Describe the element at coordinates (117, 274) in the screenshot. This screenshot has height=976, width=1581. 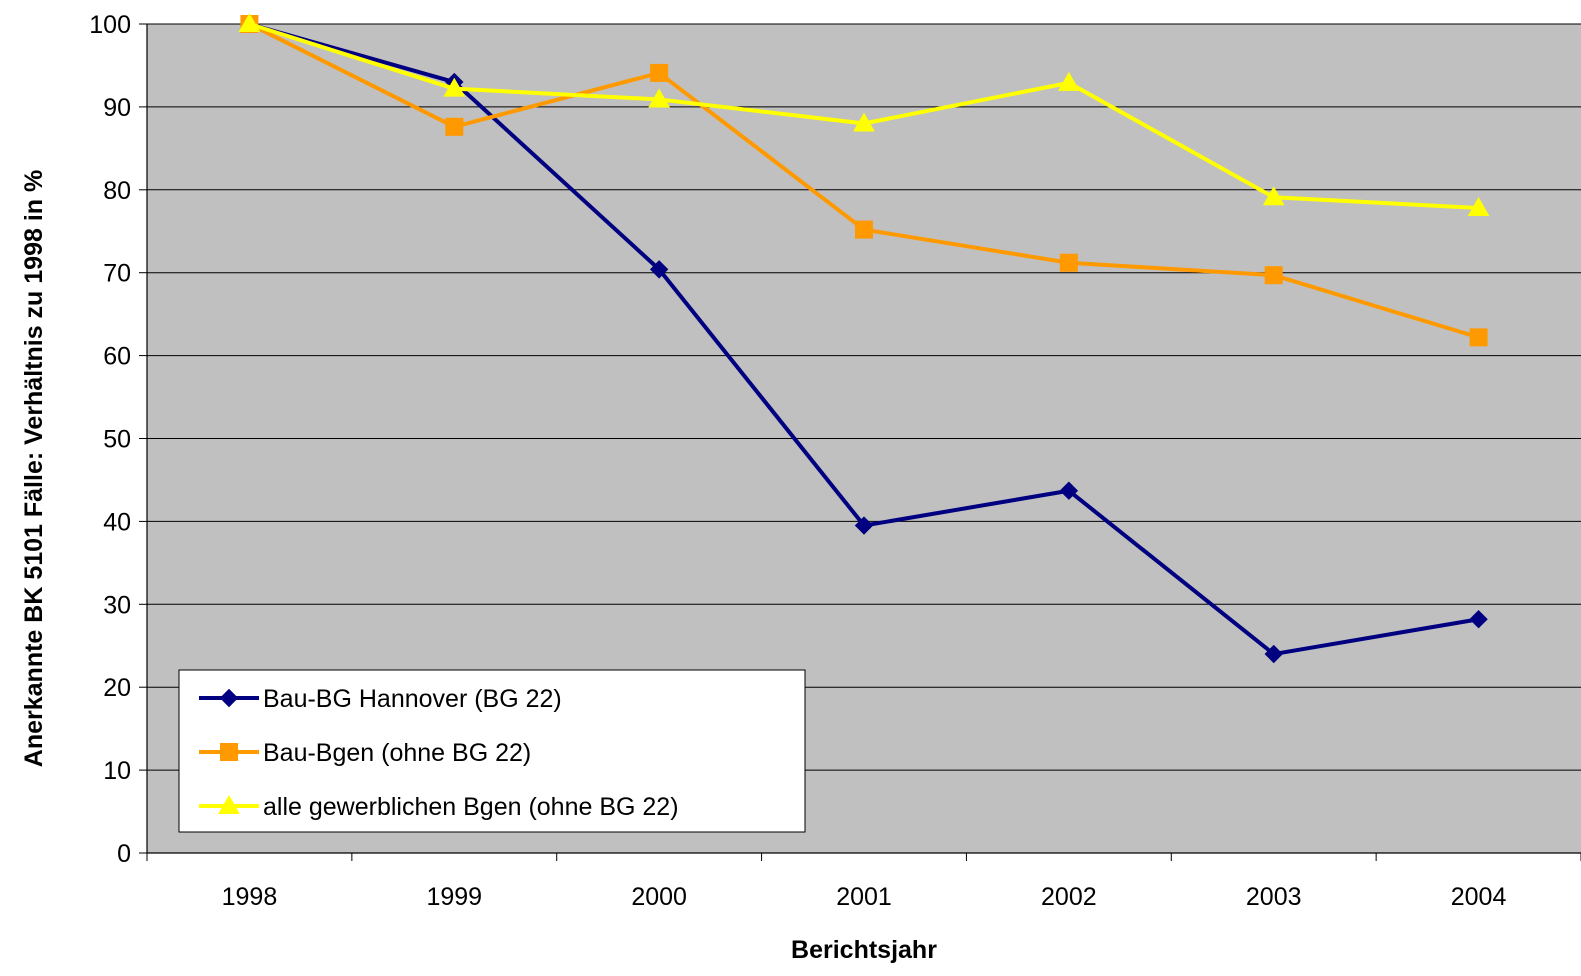
I see `y-tick-label: 70` at that location.